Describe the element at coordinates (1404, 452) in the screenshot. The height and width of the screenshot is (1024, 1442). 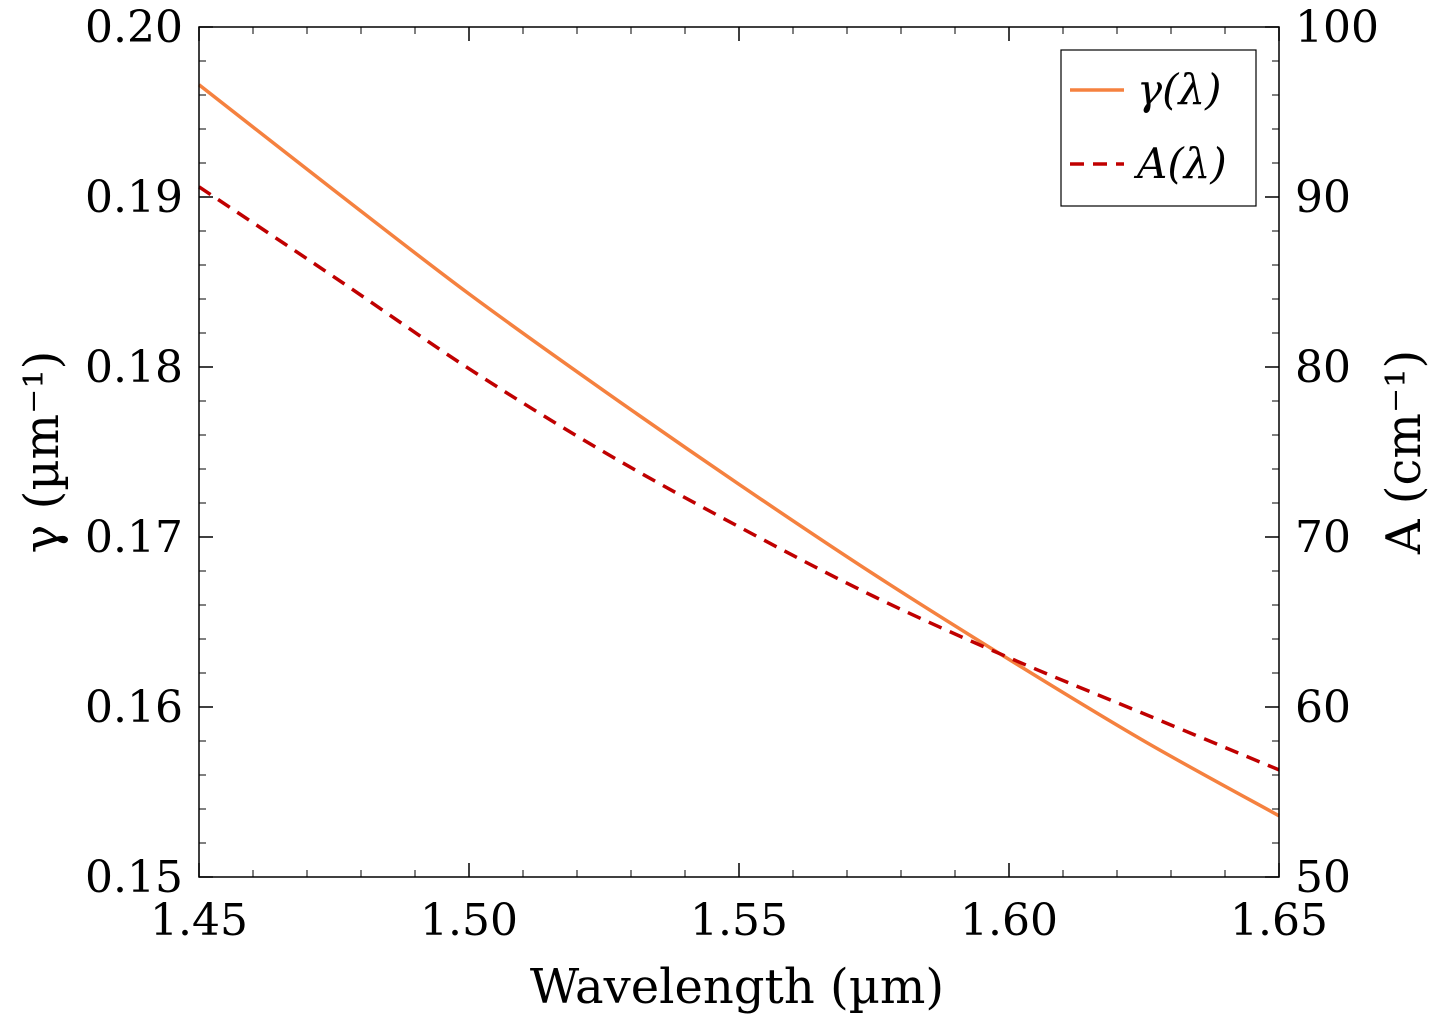
I see `y-right-axis-label: A (cm⁻¹)` at that location.